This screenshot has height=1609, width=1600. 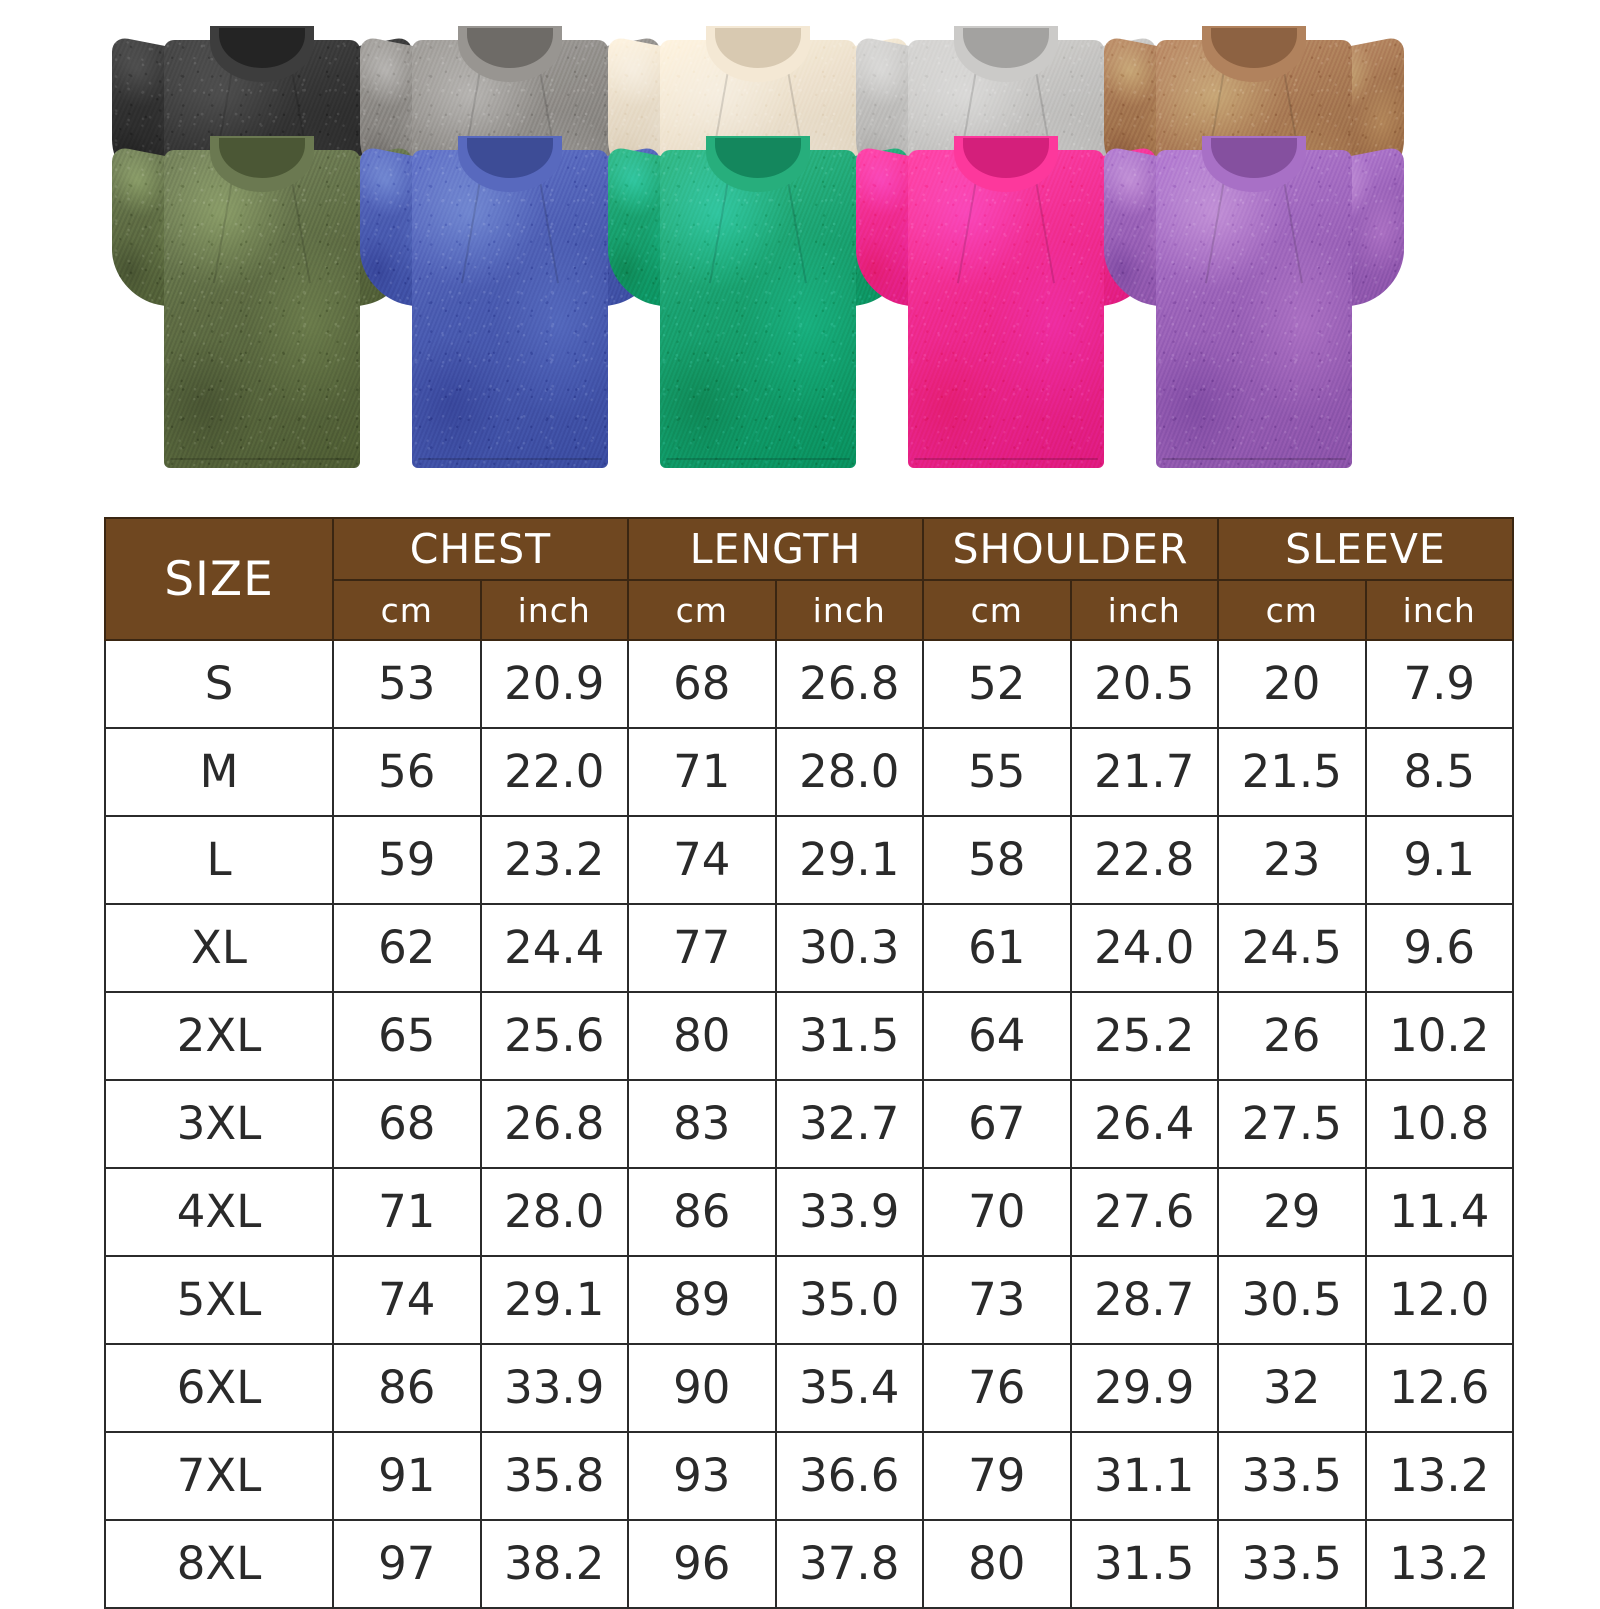 I want to click on cell-sleeve-cm: 21.5, so click(x=1292, y=772).